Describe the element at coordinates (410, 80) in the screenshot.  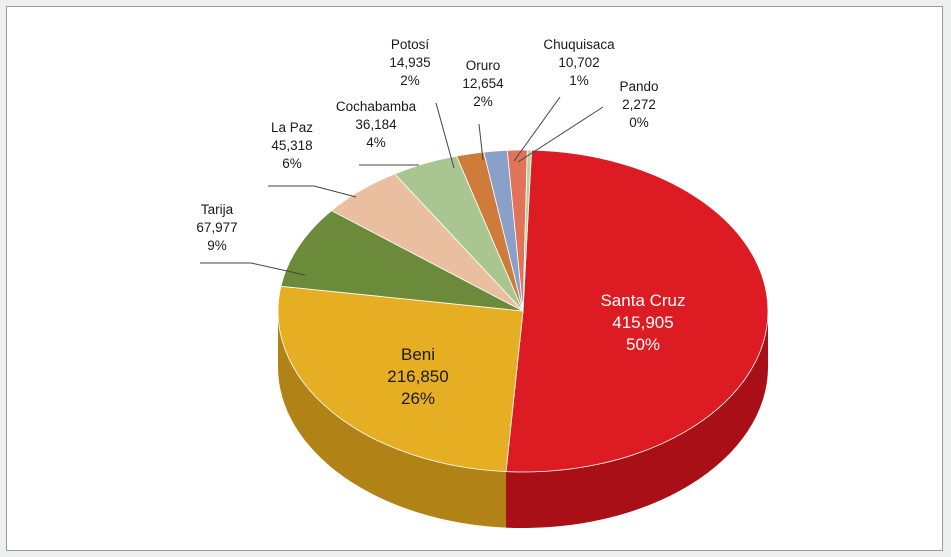
I see `slice-label-potos--percent: 2%` at that location.